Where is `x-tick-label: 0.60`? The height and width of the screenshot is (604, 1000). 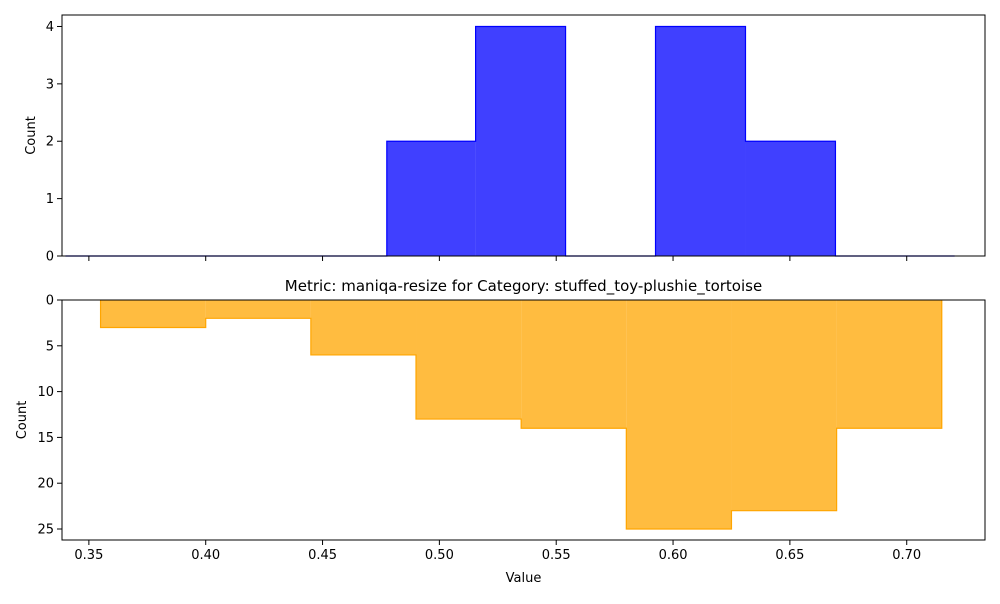 x-tick-label: 0.60 is located at coordinates (673, 555).